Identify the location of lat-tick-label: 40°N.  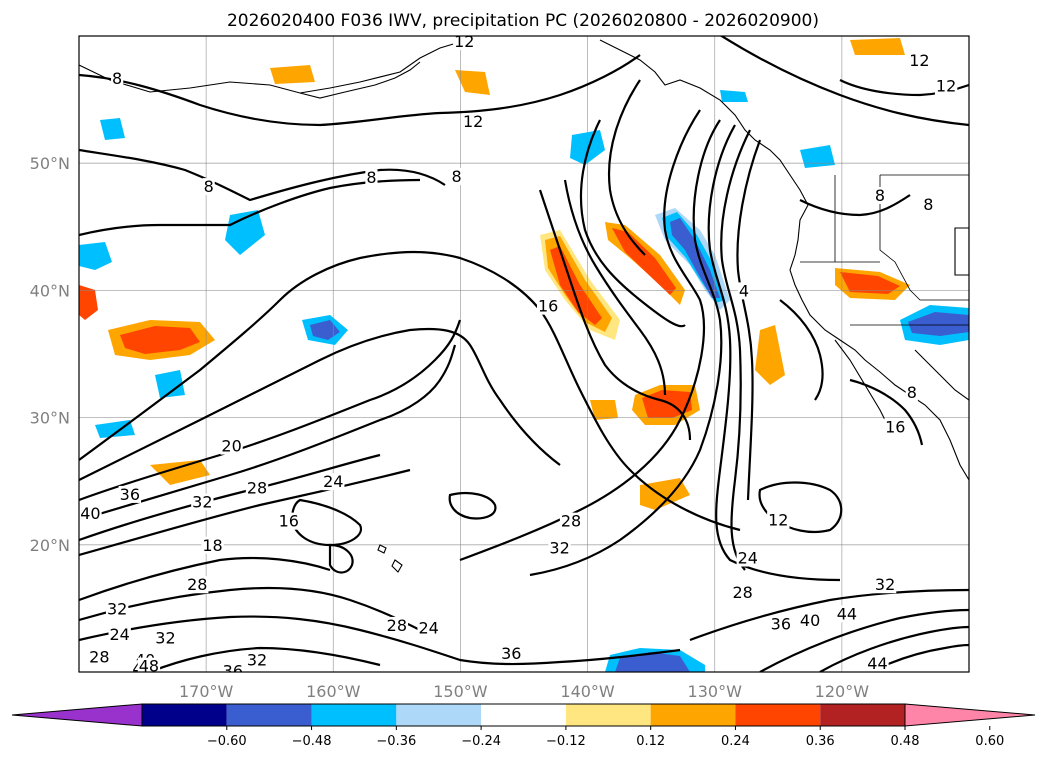
(50, 290).